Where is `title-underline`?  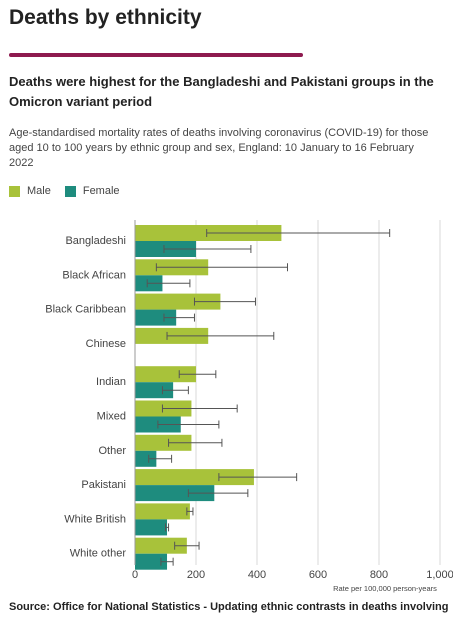
title-underline is located at coordinates (156, 55).